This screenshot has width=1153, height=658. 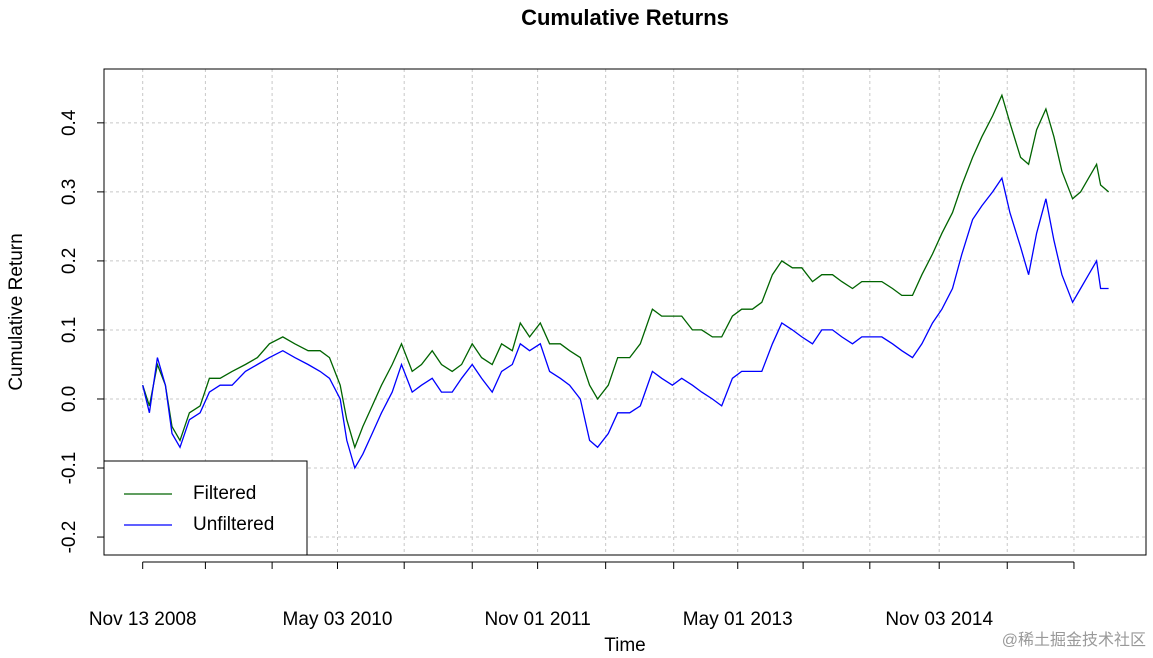 What do you see at coordinates (233, 524) in the screenshot?
I see `legend-label: Unfiltered` at bounding box center [233, 524].